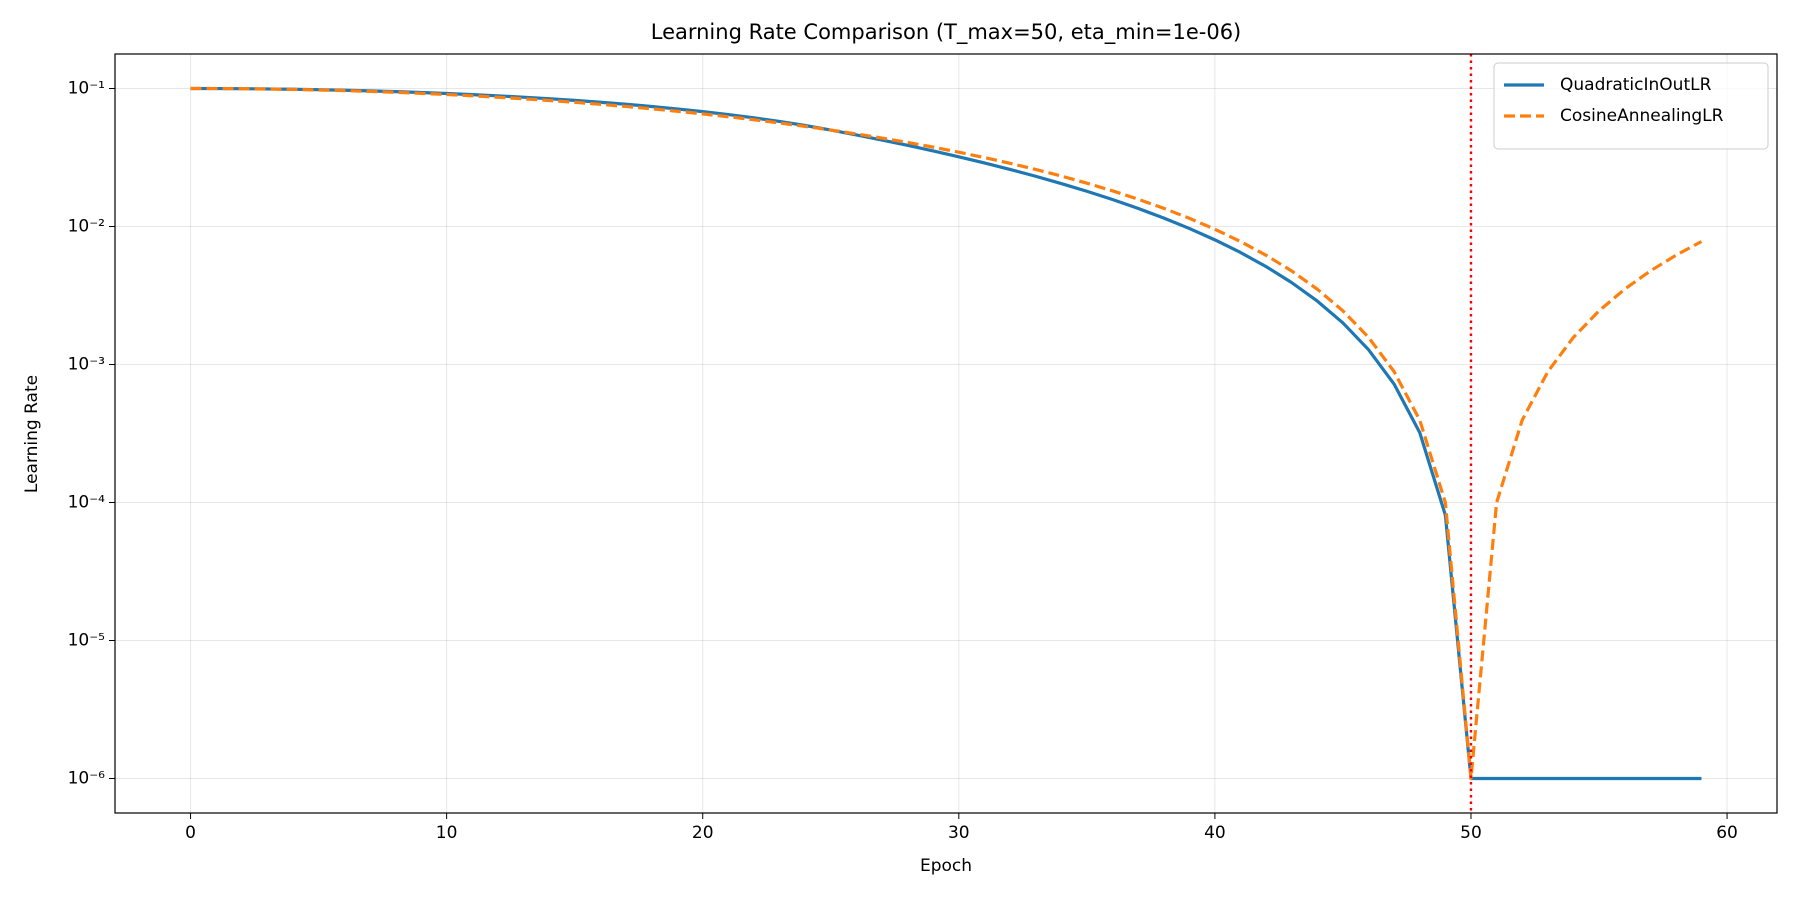 This screenshot has height=900, width=1800. What do you see at coordinates (86, 364) in the screenshot?
I see `y-tick-label: 10⁻³` at bounding box center [86, 364].